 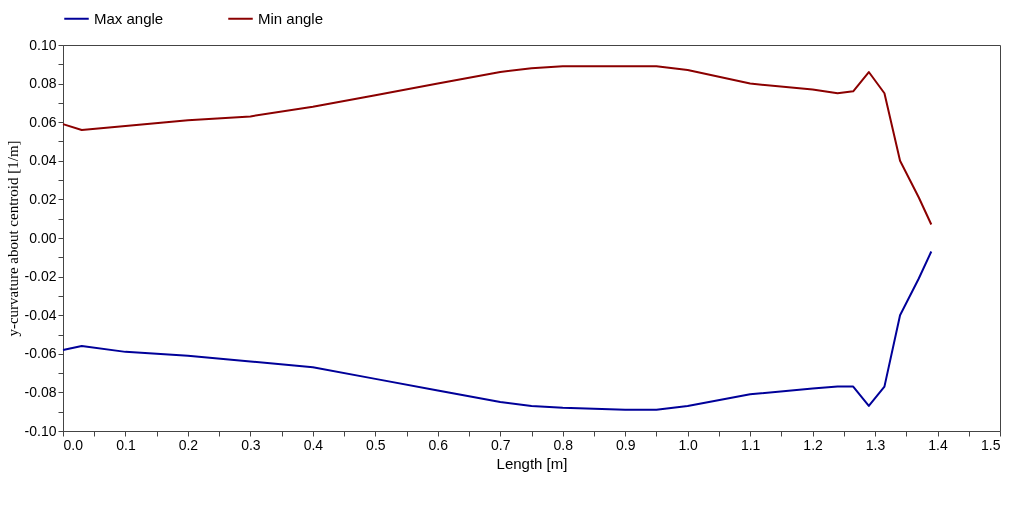 What do you see at coordinates (40, 314) in the screenshot?
I see `y-tick-label: -0.04` at bounding box center [40, 314].